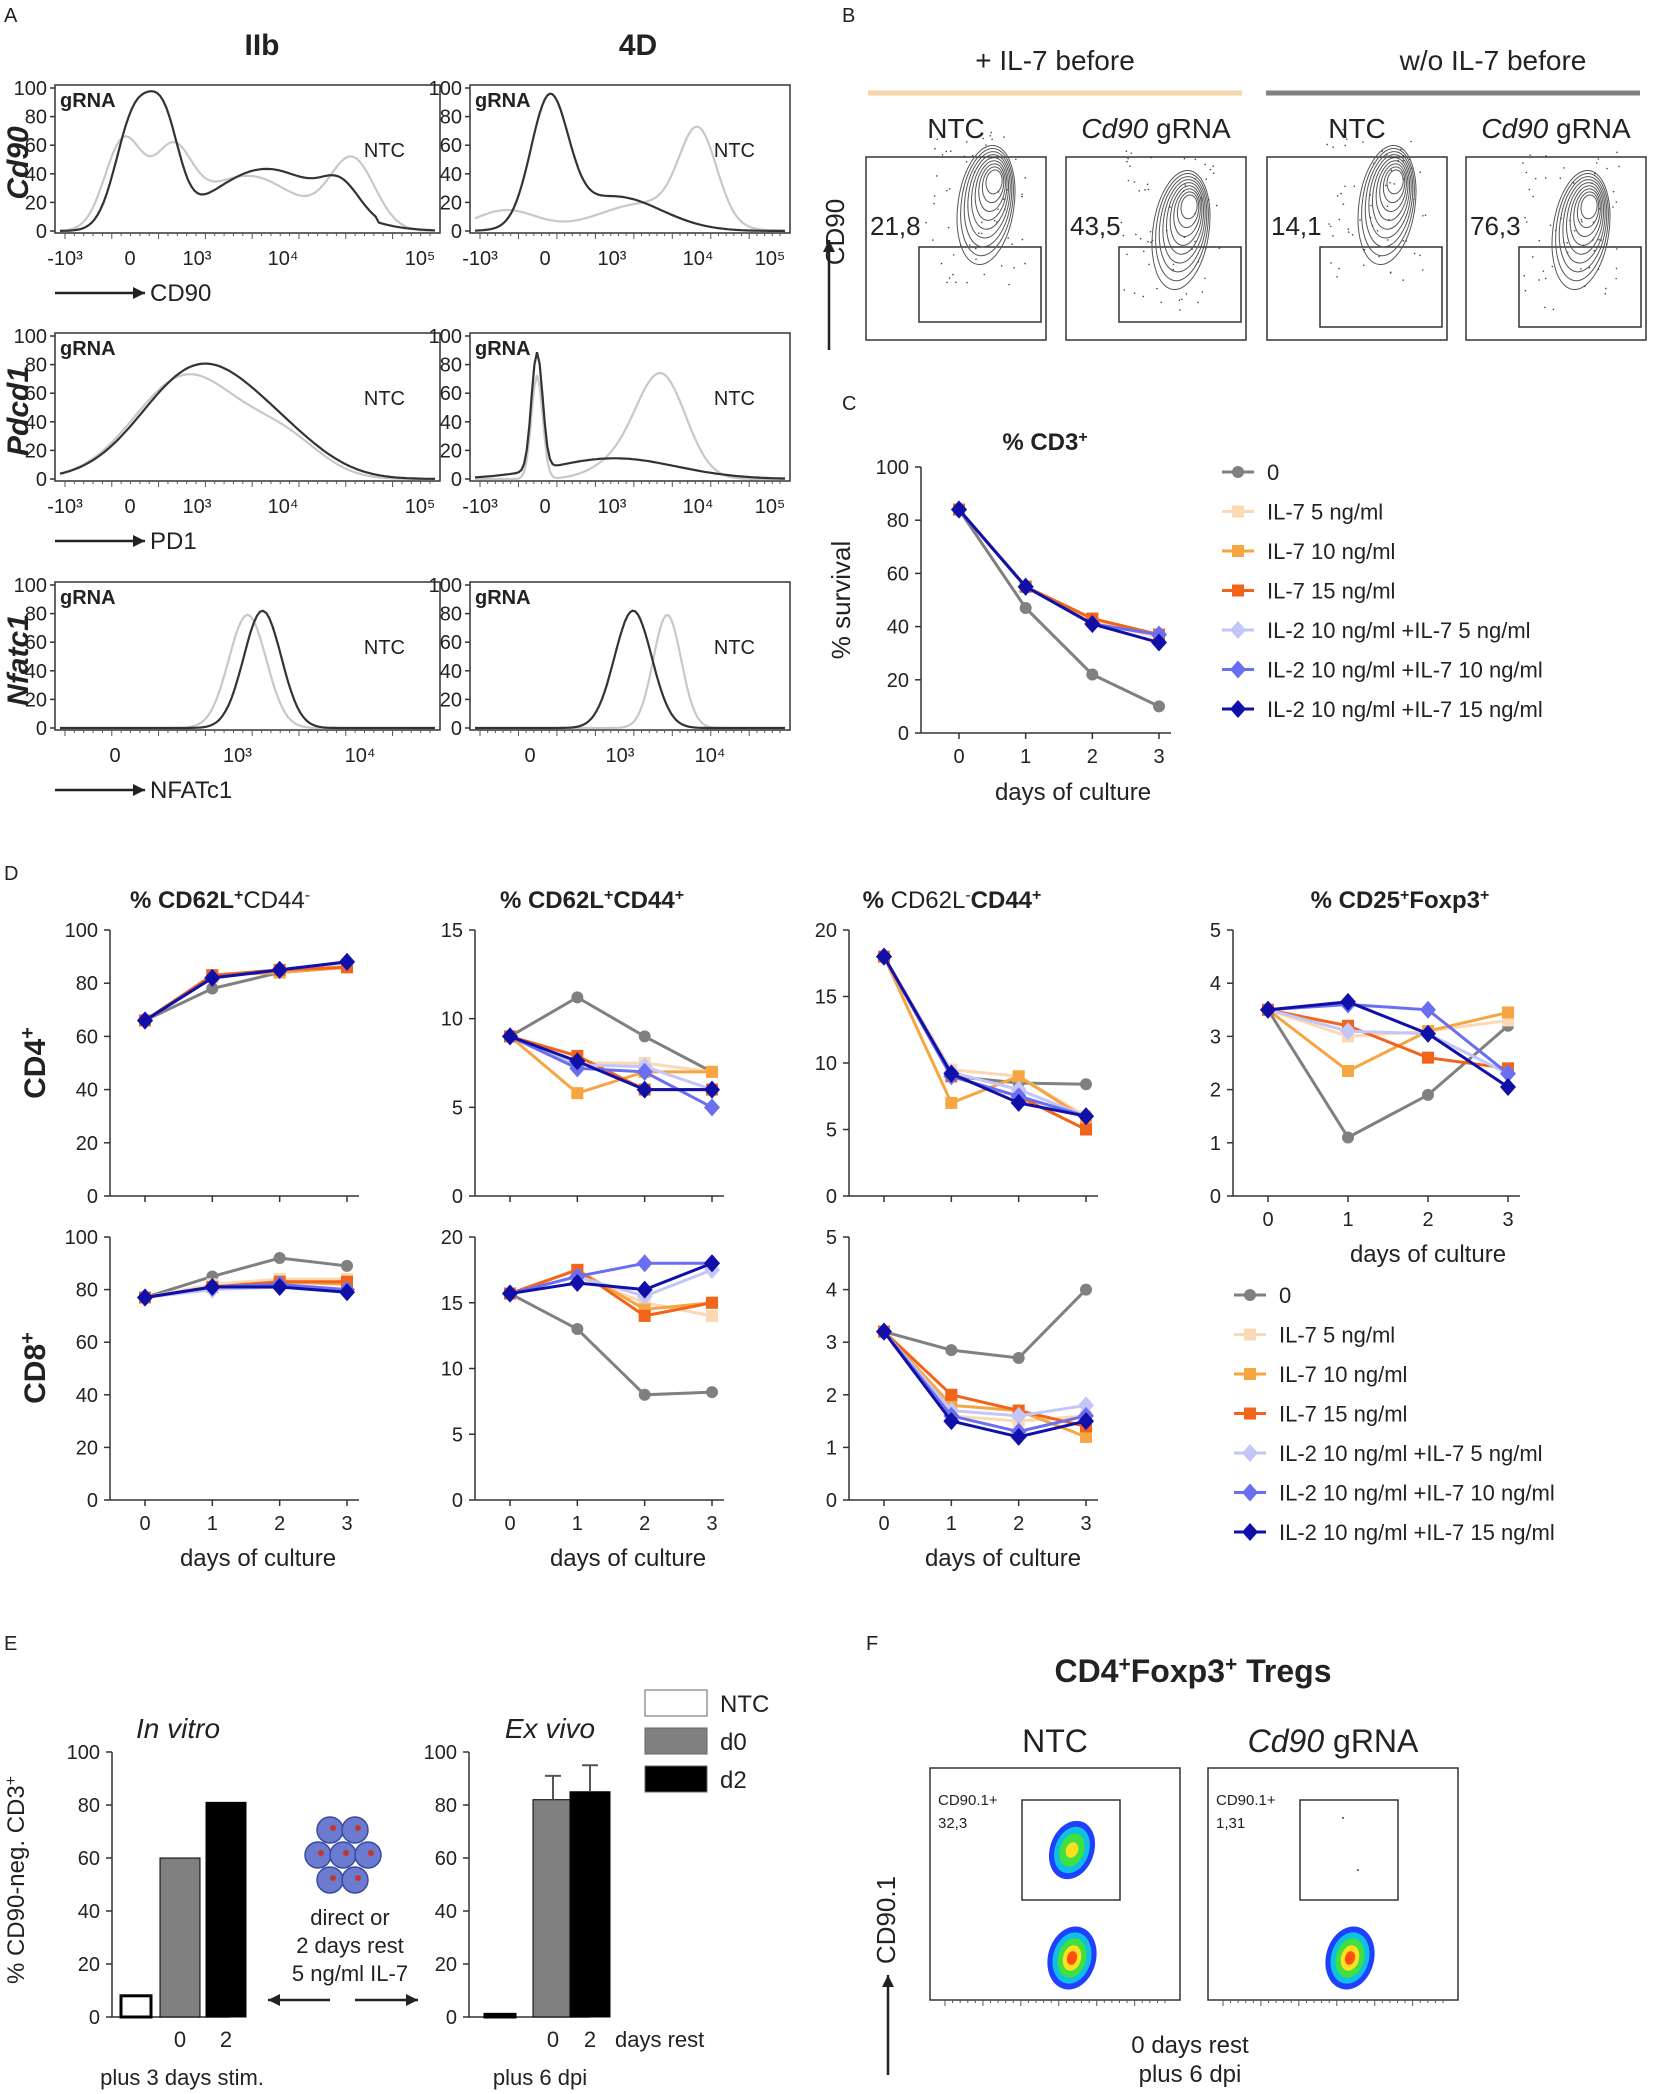 This screenshot has height=2094, width=1655. Describe the element at coordinates (11, 16) in the screenshot. I see `panel-letter: A` at that location.